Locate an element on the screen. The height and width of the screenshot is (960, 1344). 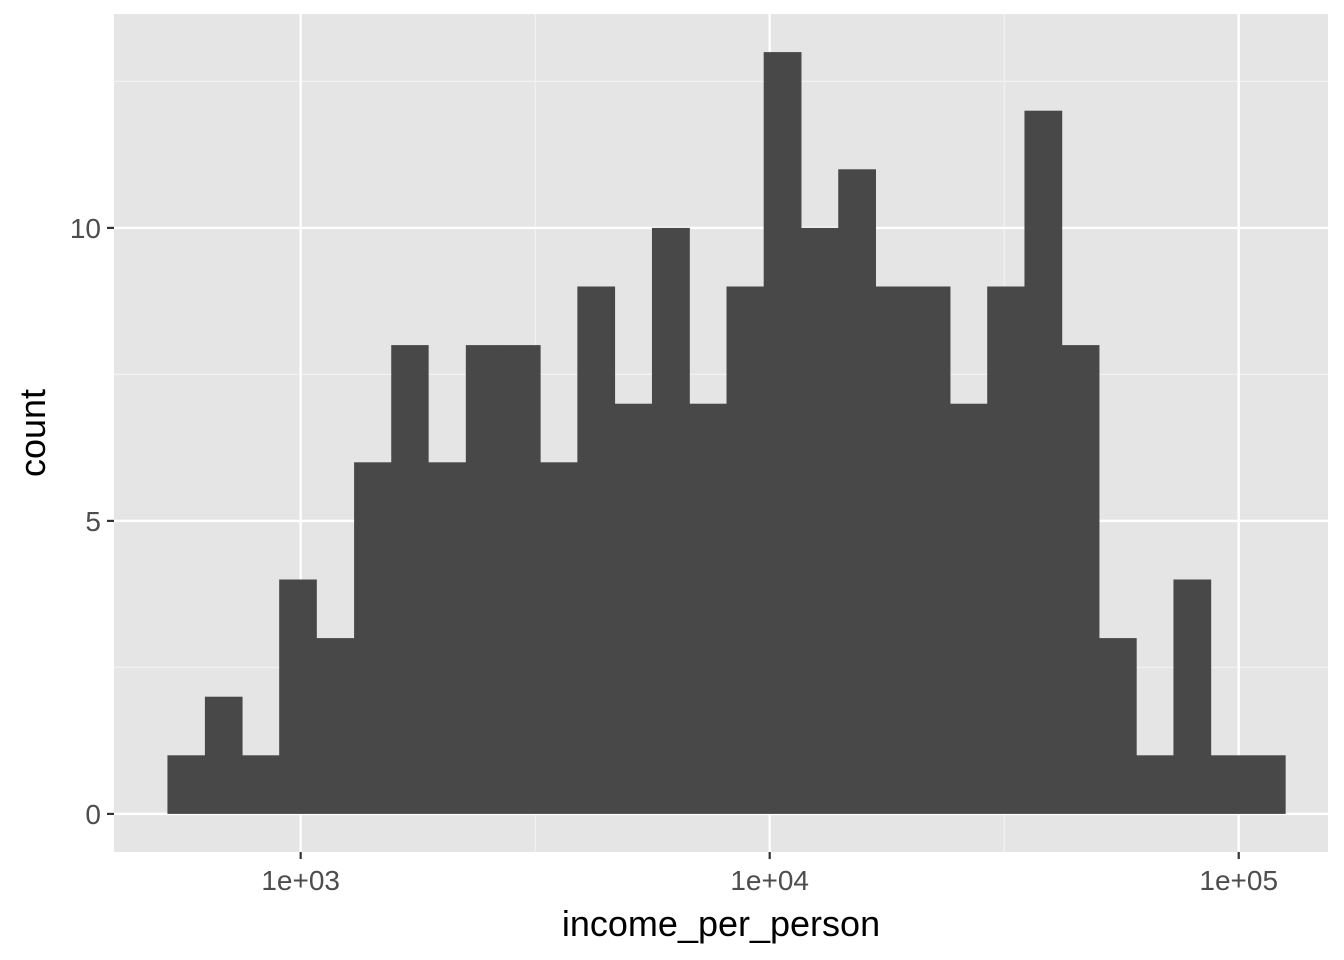
x-axis: 1e+03 1e+04 1e+05 is located at coordinates (769, 874).